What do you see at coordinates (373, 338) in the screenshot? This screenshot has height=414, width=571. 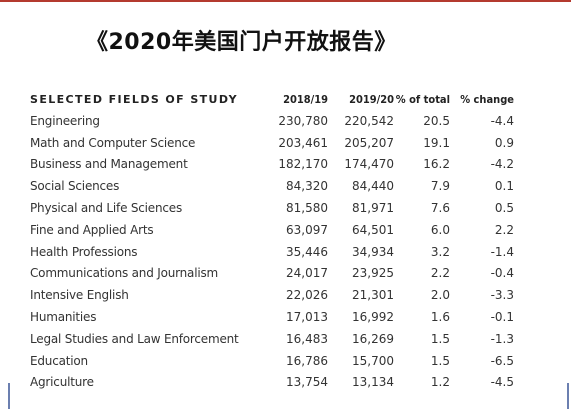 I see `cell-2019-20: 16,269` at bounding box center [373, 338].